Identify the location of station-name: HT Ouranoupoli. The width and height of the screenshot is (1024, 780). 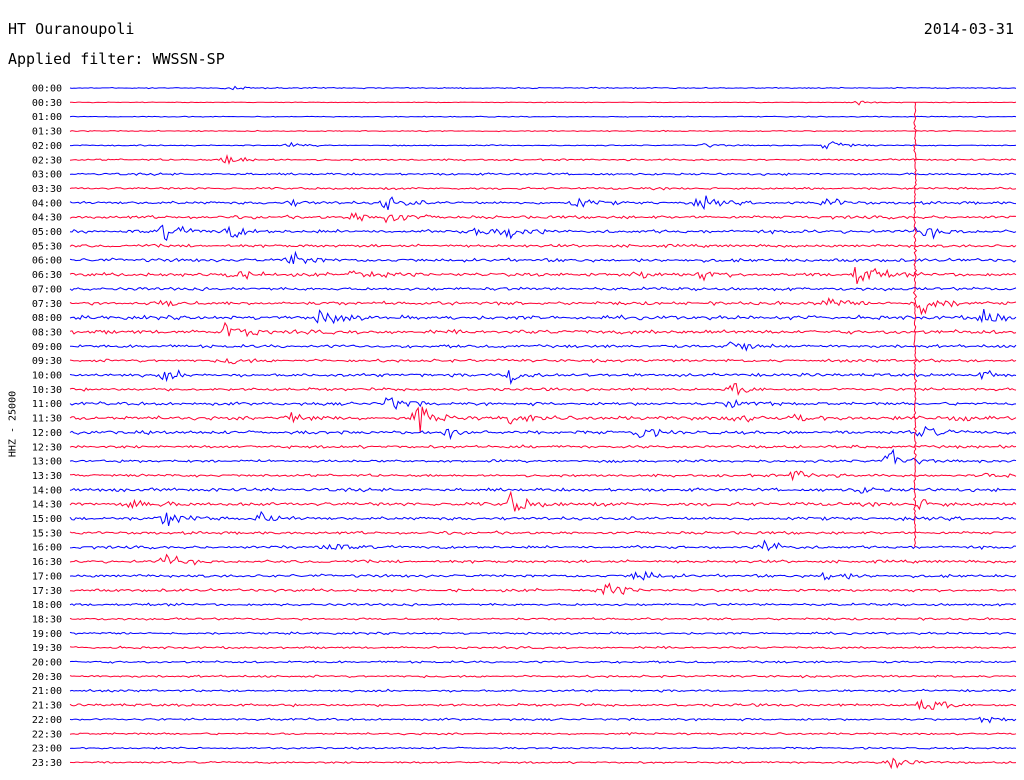
(71, 29).